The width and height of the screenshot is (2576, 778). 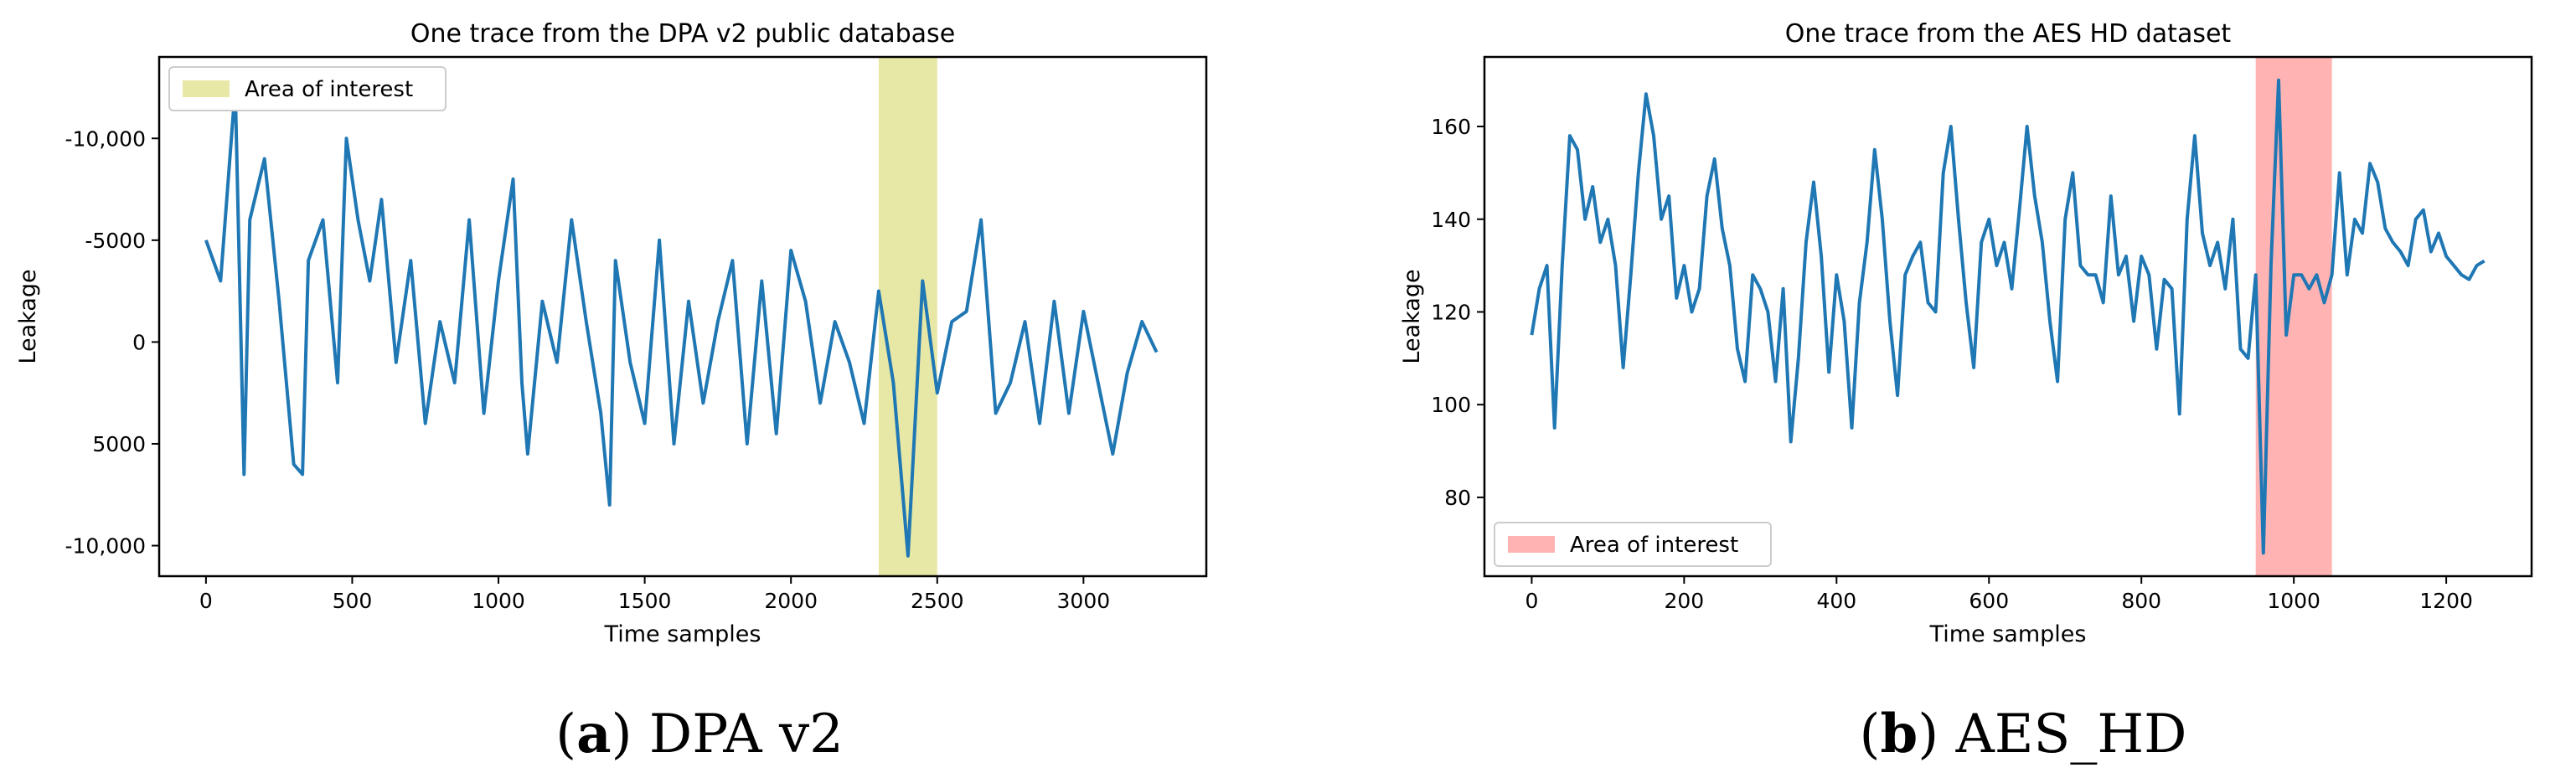 What do you see at coordinates (791, 601) in the screenshot?
I see `x-tick-label: 2000` at bounding box center [791, 601].